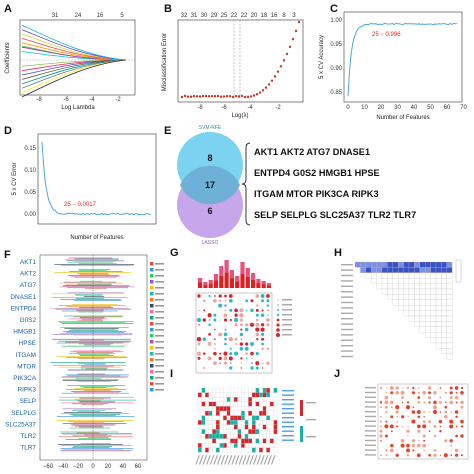 The image size is (474, 474). What do you see at coordinates (74, 78) in the screenshot?
I see `coefficient-path` at bounding box center [74, 78].